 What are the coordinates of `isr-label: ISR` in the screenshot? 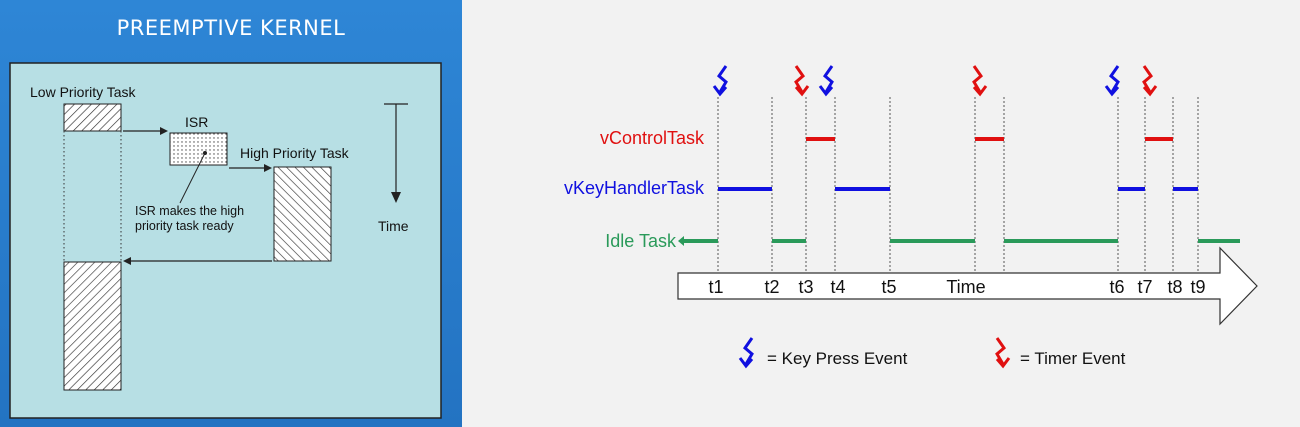 It's located at (196, 122).